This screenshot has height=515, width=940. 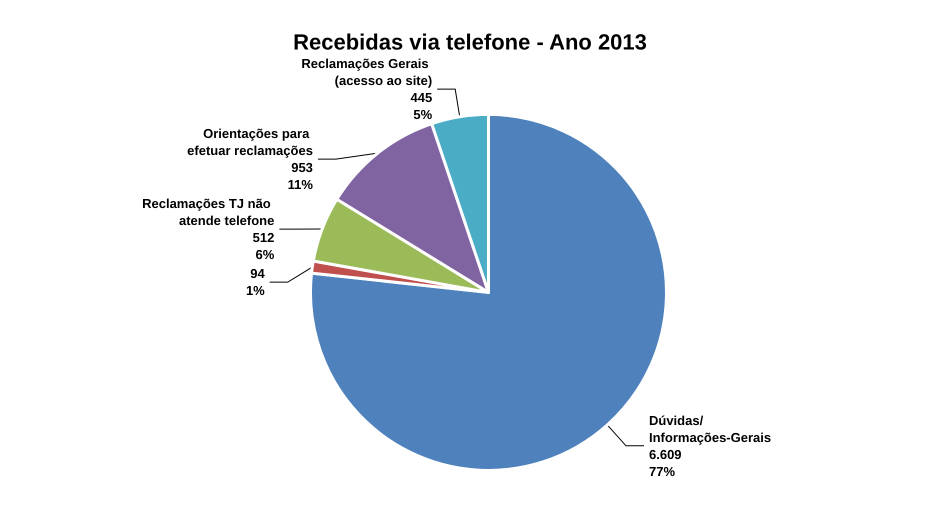 What do you see at coordinates (421, 106) in the screenshot?
I see `data-label: 445 5%` at bounding box center [421, 106].